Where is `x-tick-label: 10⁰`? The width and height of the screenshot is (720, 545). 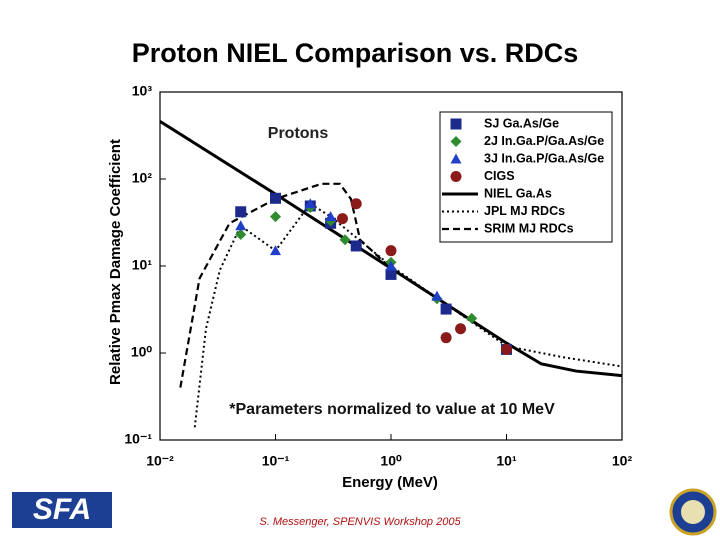
x-tick-label: 10⁰ is located at coordinates (391, 461).